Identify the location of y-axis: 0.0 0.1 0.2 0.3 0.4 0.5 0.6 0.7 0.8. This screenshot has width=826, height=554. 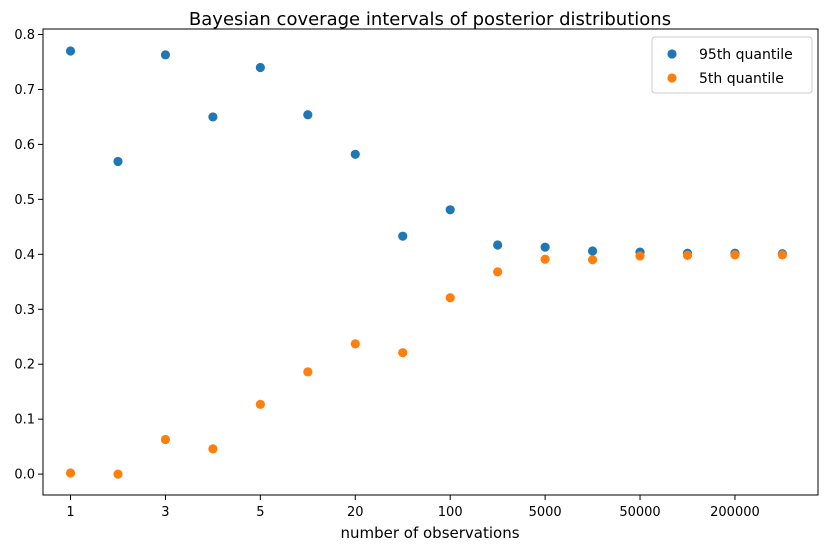
(28, 255).